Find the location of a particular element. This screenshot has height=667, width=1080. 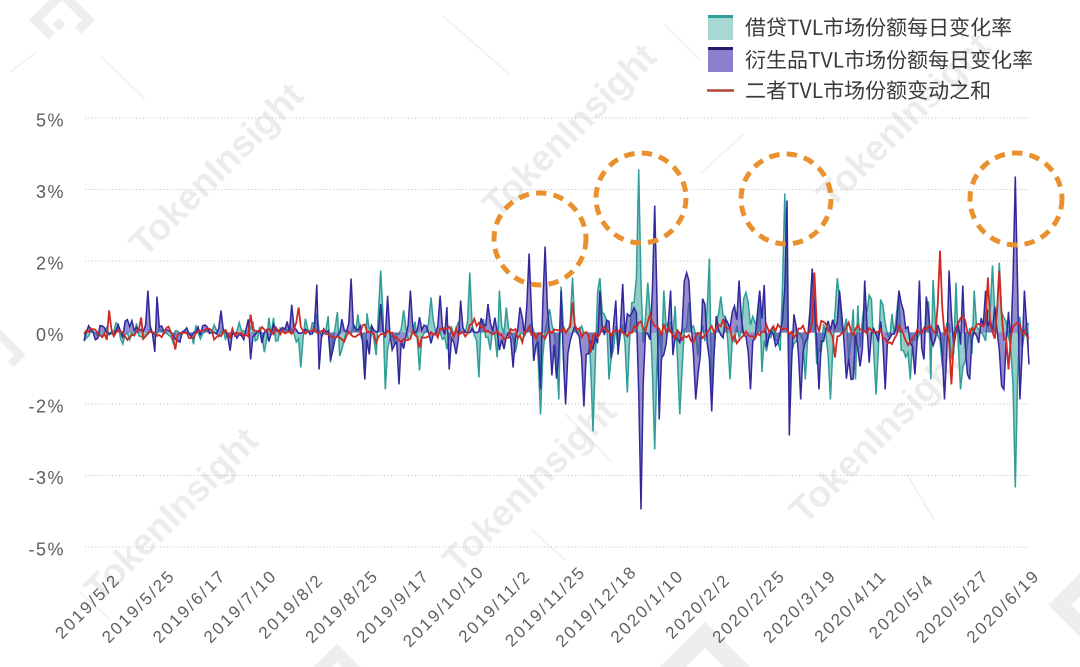

svg-text: -5% is located at coordinates (46, 550).